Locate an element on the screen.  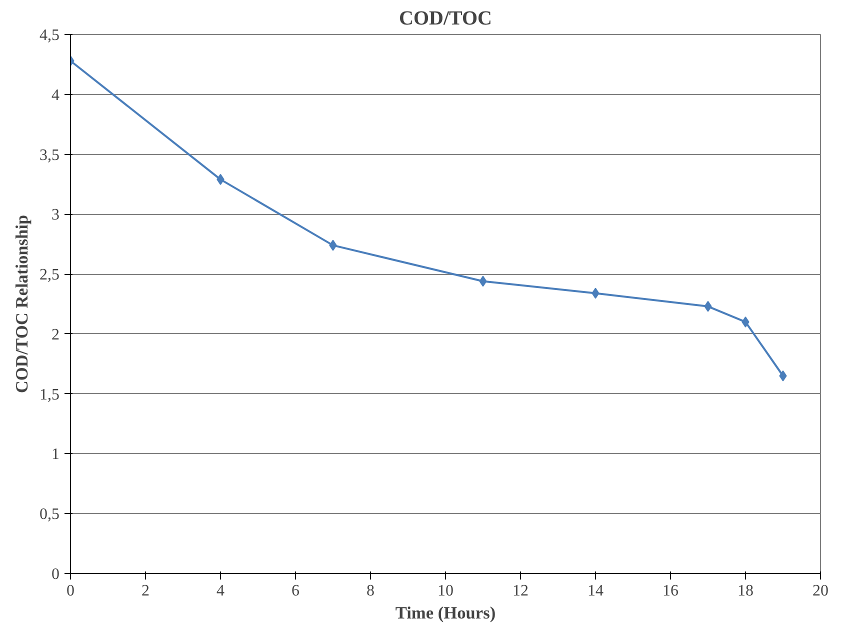
y-tick-label: 0,5 is located at coordinates (50, 515).